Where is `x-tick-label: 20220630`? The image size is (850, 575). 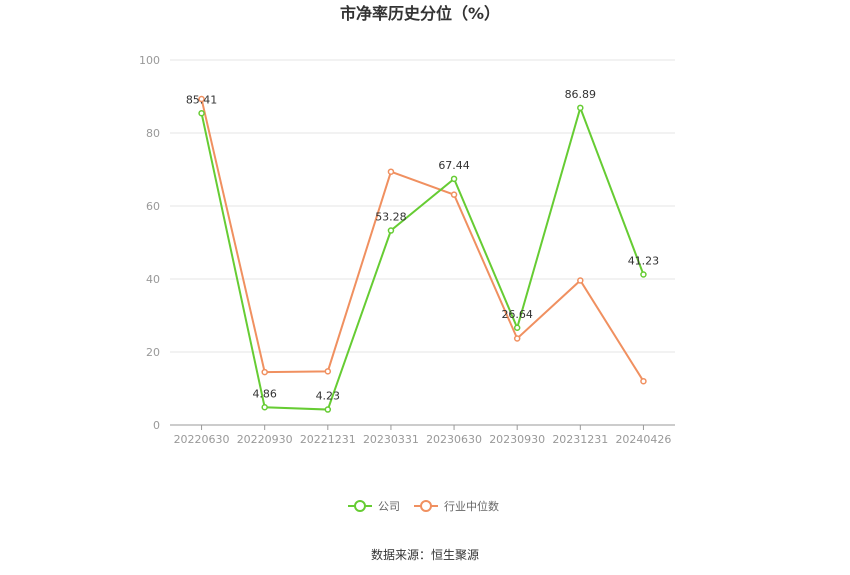
x-tick-label: 20220630 is located at coordinates (202, 439).